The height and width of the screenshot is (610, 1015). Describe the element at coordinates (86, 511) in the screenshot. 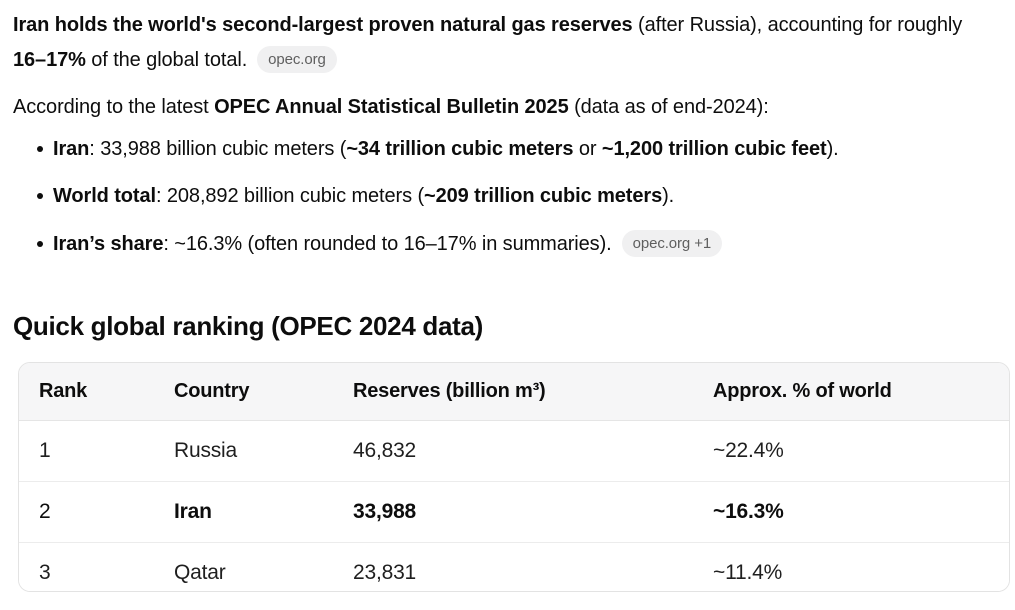

I see `cell-rank: 2` at that location.